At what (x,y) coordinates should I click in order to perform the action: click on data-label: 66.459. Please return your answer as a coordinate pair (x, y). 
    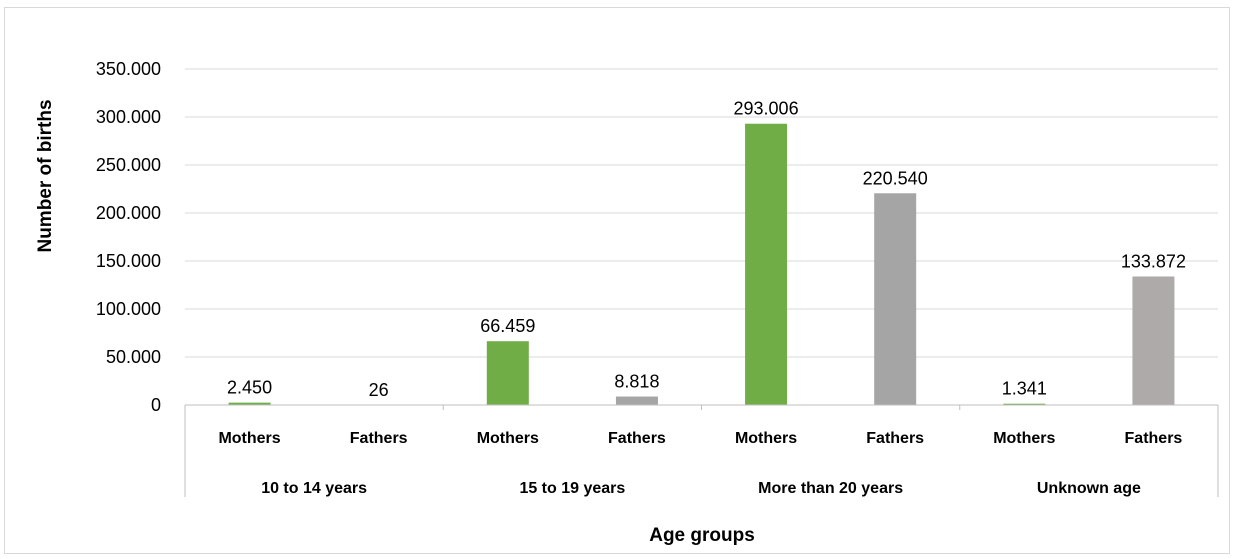
    Looking at the image, I should click on (507, 326).